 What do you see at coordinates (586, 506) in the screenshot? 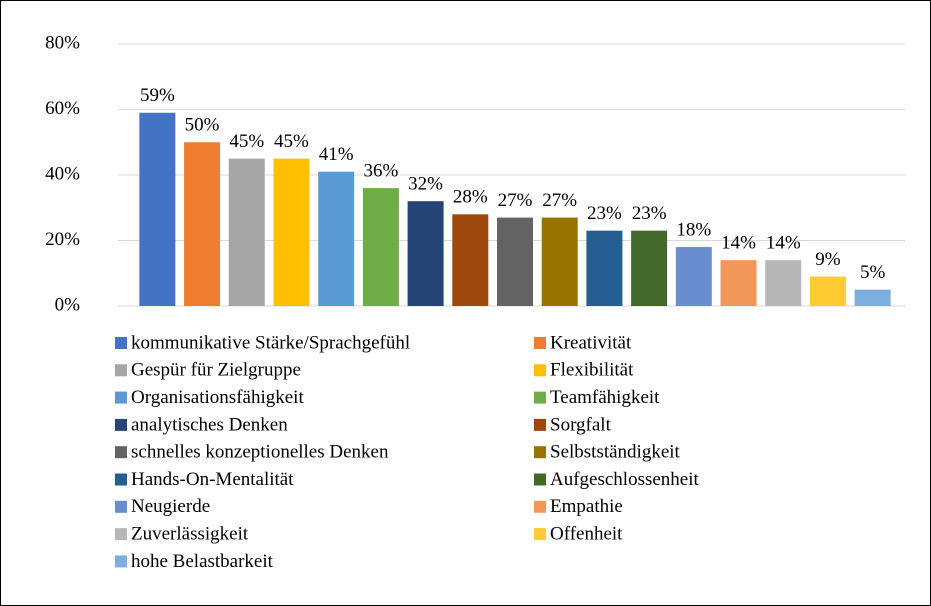
I see `legend-label: Empathie` at bounding box center [586, 506].